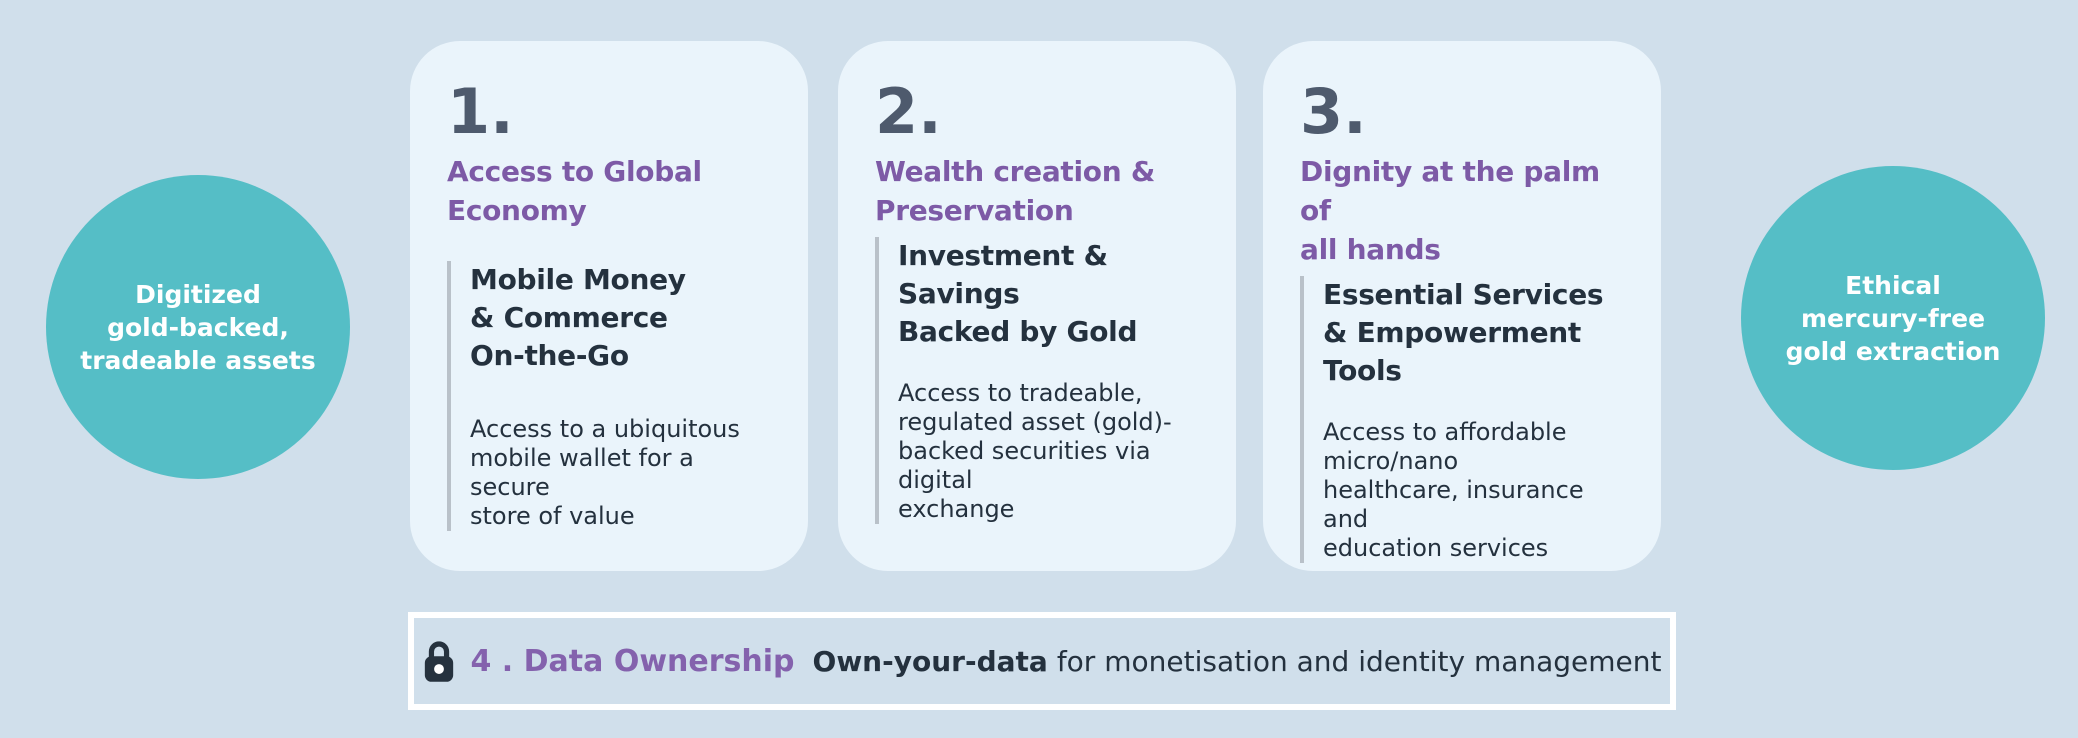 The image size is (2078, 738). Describe the element at coordinates (1359, 661) in the screenshot. I see `banner-rest-text: for monetisation and identity management` at that location.